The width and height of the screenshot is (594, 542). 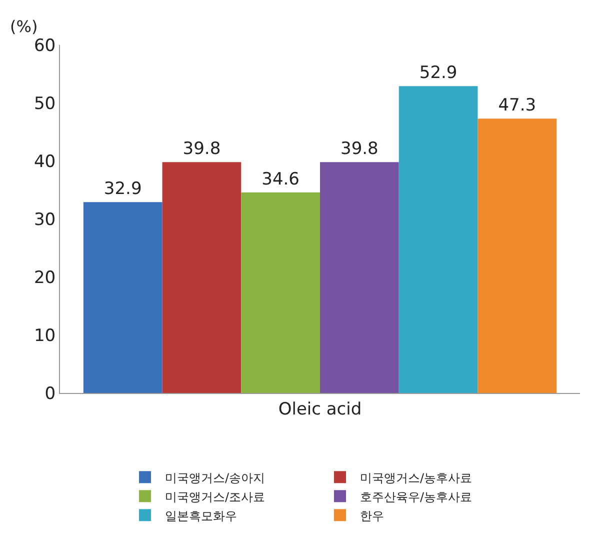 I want to click on y-tick-label: 20, so click(x=45, y=278).